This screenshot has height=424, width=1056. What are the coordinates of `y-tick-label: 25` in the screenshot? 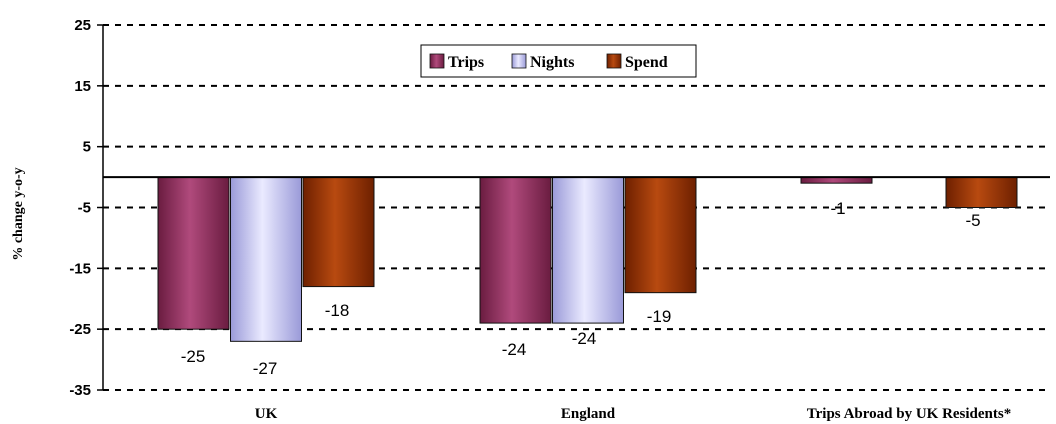 It's located at (82, 25).